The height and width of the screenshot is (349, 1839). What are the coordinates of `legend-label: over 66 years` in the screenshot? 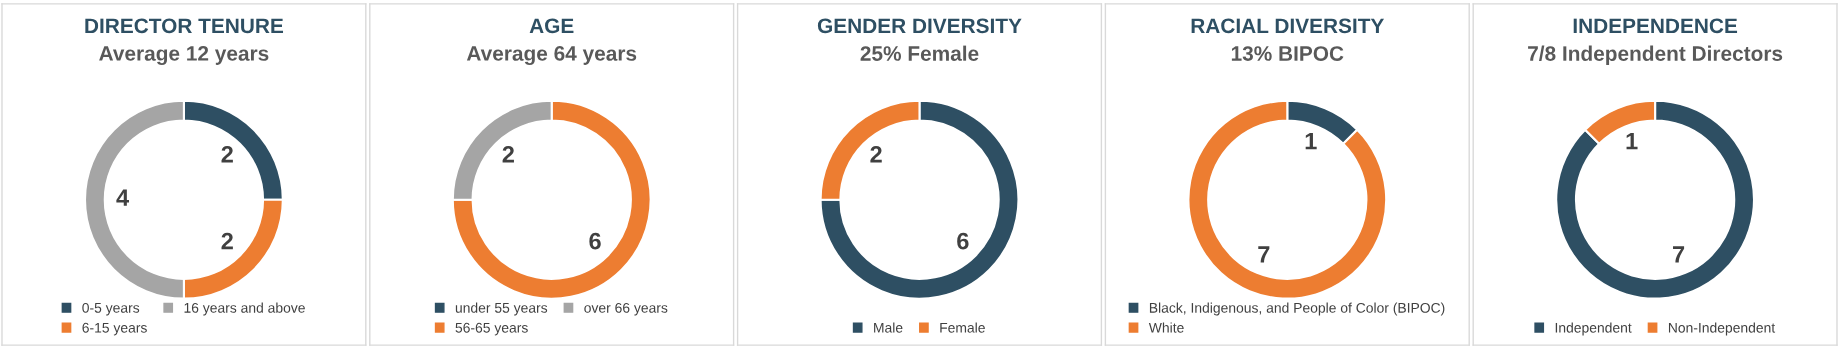 It's located at (626, 309).